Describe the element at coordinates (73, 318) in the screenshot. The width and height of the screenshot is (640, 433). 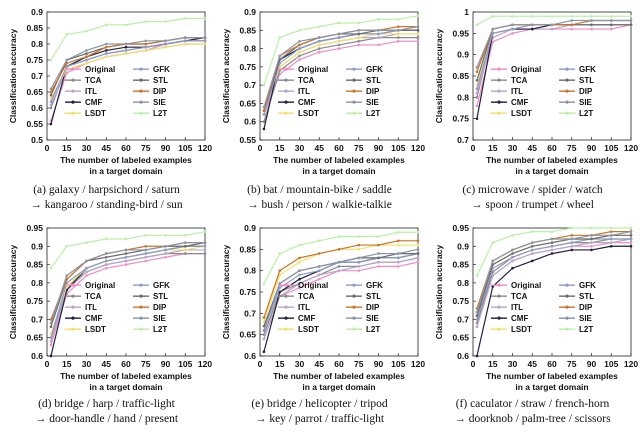
I see `legend-marker-cmf` at that location.